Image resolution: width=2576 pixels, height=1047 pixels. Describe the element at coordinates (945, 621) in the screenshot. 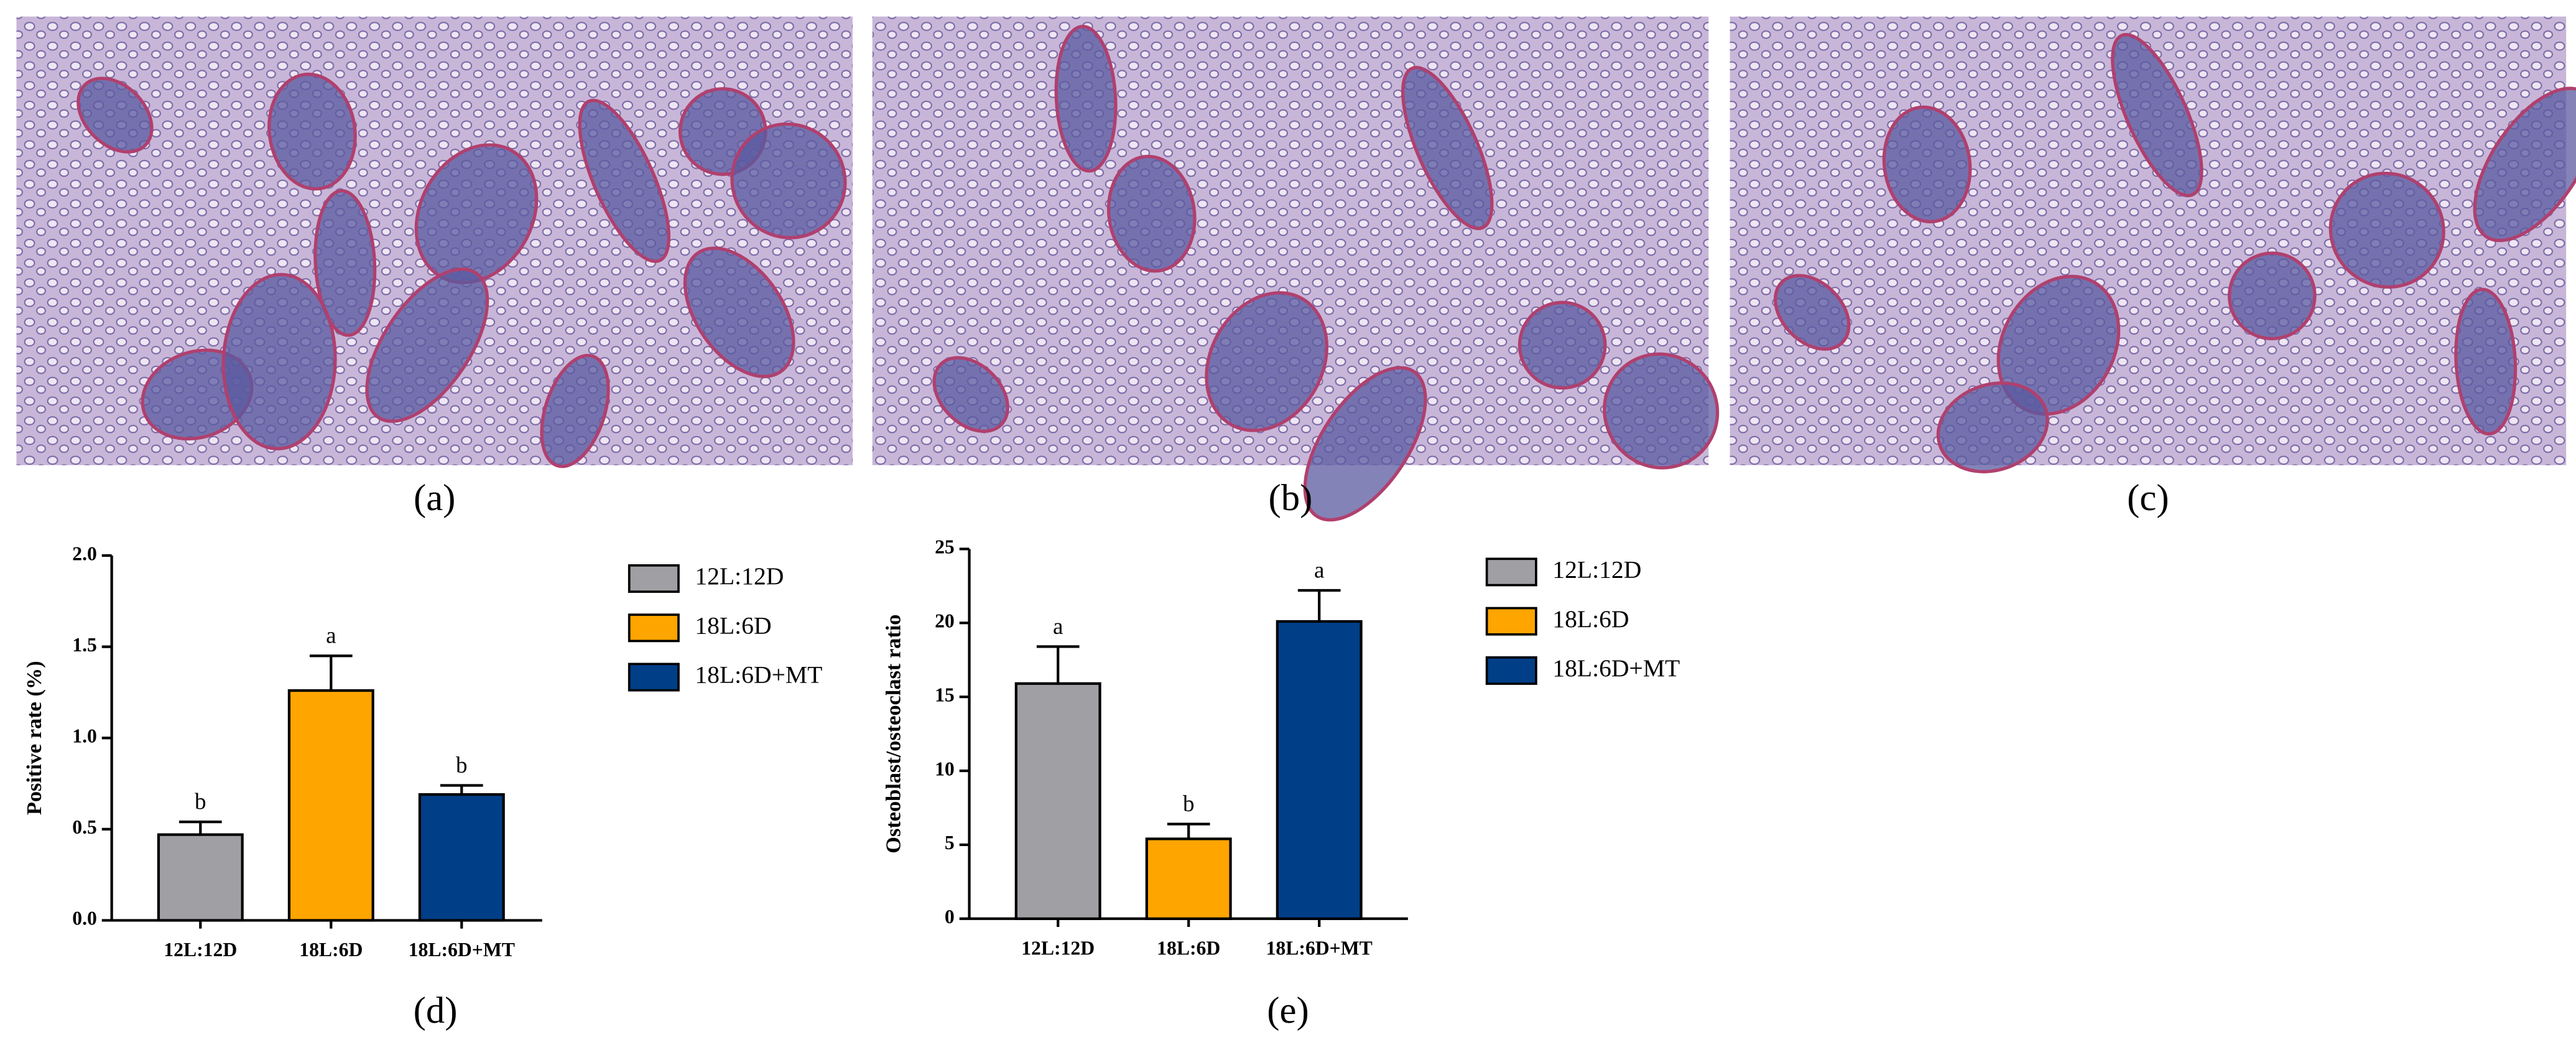

I see `y-tick-label: 20` at that location.